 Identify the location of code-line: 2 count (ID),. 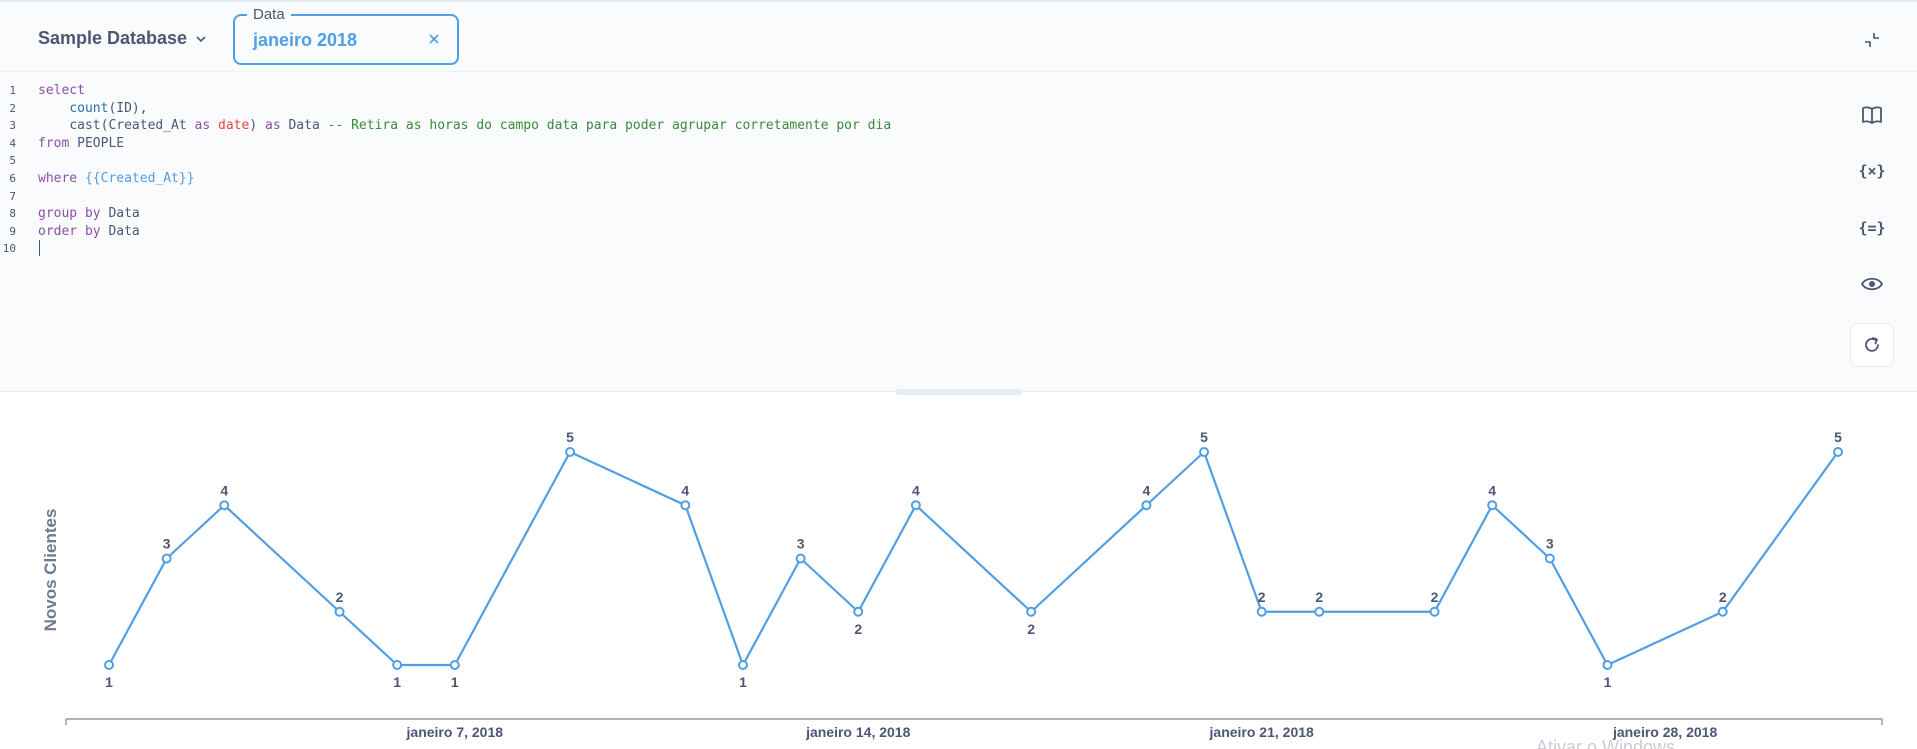
(445, 109).